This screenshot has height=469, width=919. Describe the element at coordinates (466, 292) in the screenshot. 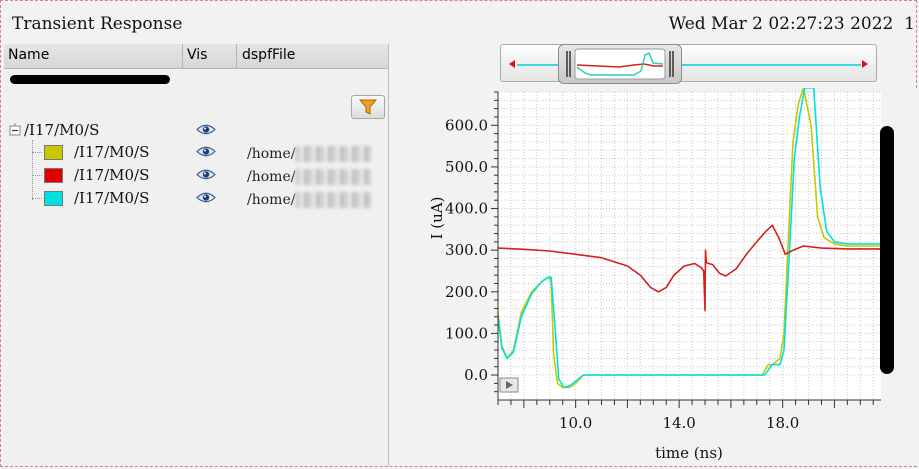

I see `y-tick-label: 200.0` at that location.